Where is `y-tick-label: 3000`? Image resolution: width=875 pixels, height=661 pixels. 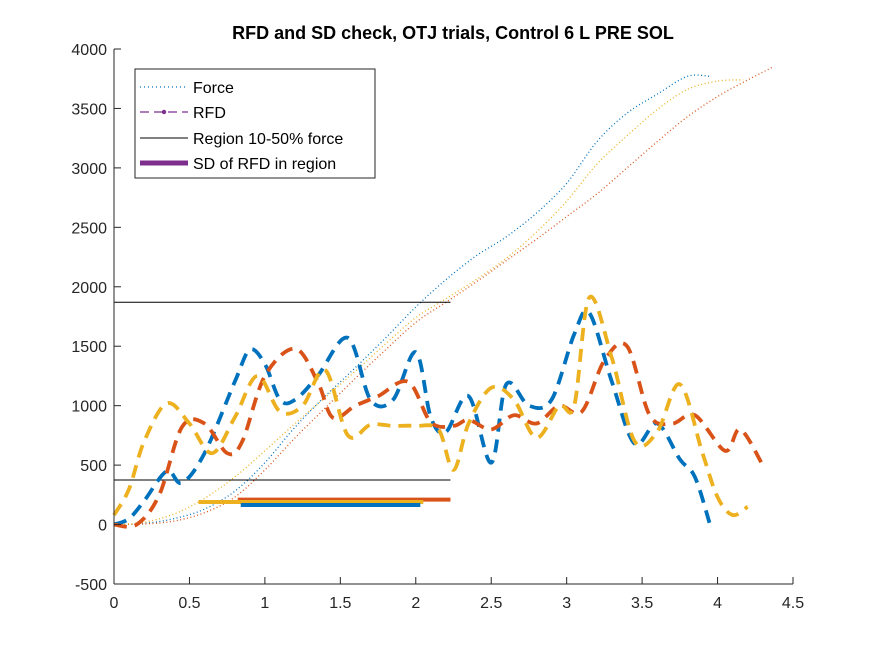
y-tick-label: 3000 is located at coordinates (89, 169).